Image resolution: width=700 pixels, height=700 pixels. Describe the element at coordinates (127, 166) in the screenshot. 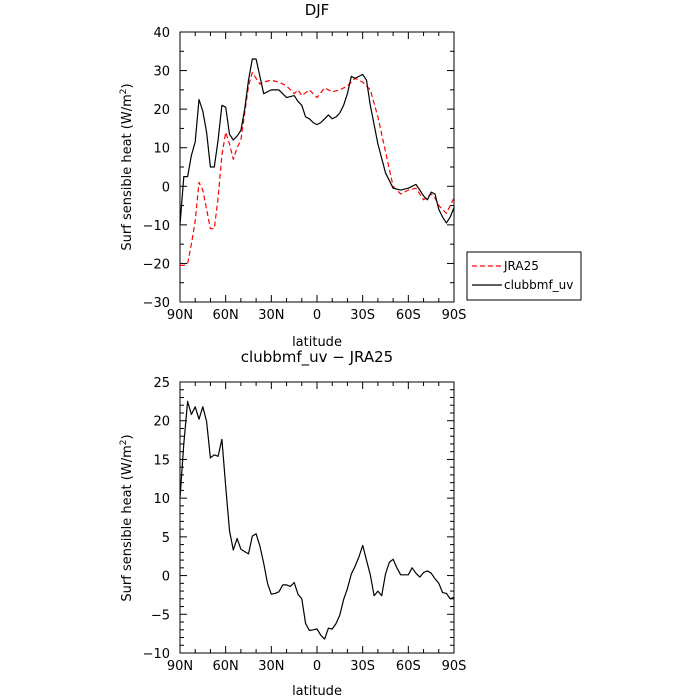

I see `chart-djf-y-axis-title: Surf sensible heat (W/m2)` at that location.